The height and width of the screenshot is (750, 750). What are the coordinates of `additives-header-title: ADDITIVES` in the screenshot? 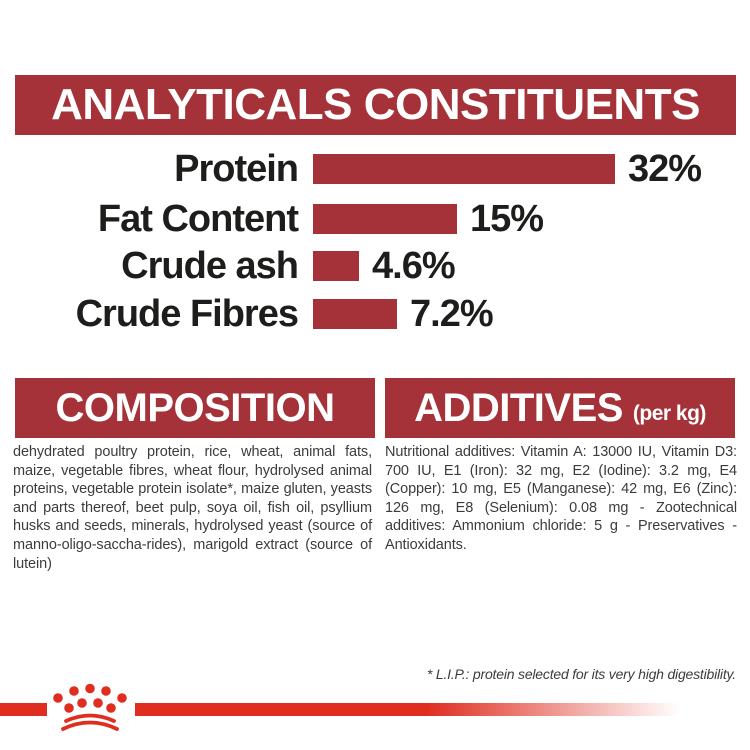 It's located at (518, 407).